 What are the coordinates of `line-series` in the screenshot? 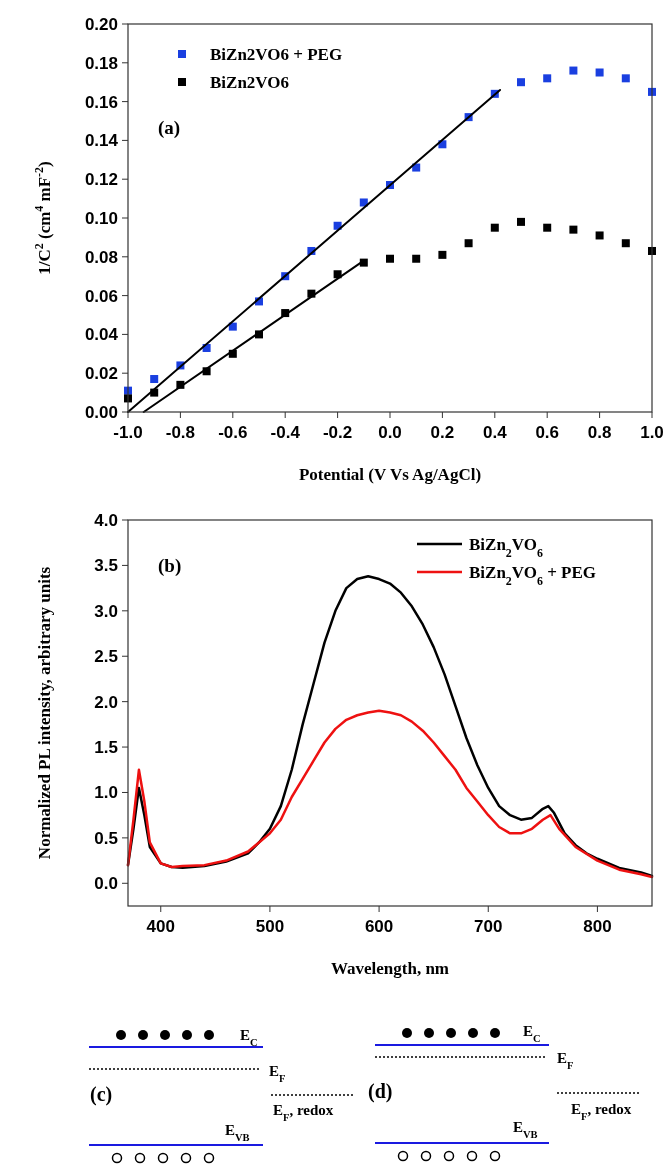 It's located at (390, 794).